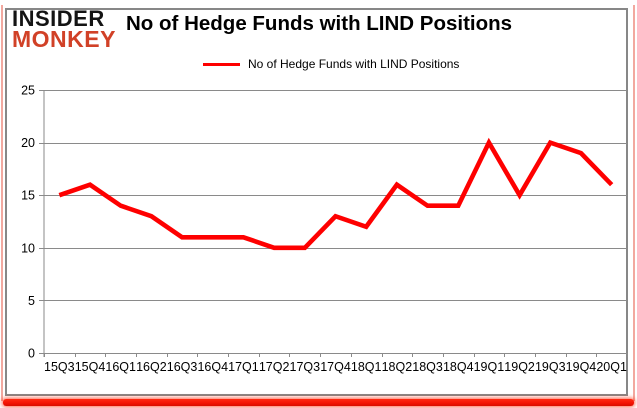 The image size is (637, 408). I want to click on svg-text: 5, so click(31, 301).